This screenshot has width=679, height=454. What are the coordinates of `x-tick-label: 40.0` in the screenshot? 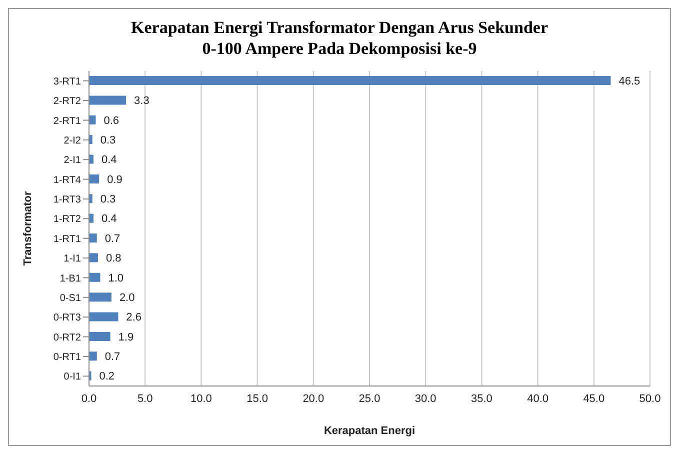 It's located at (538, 398).